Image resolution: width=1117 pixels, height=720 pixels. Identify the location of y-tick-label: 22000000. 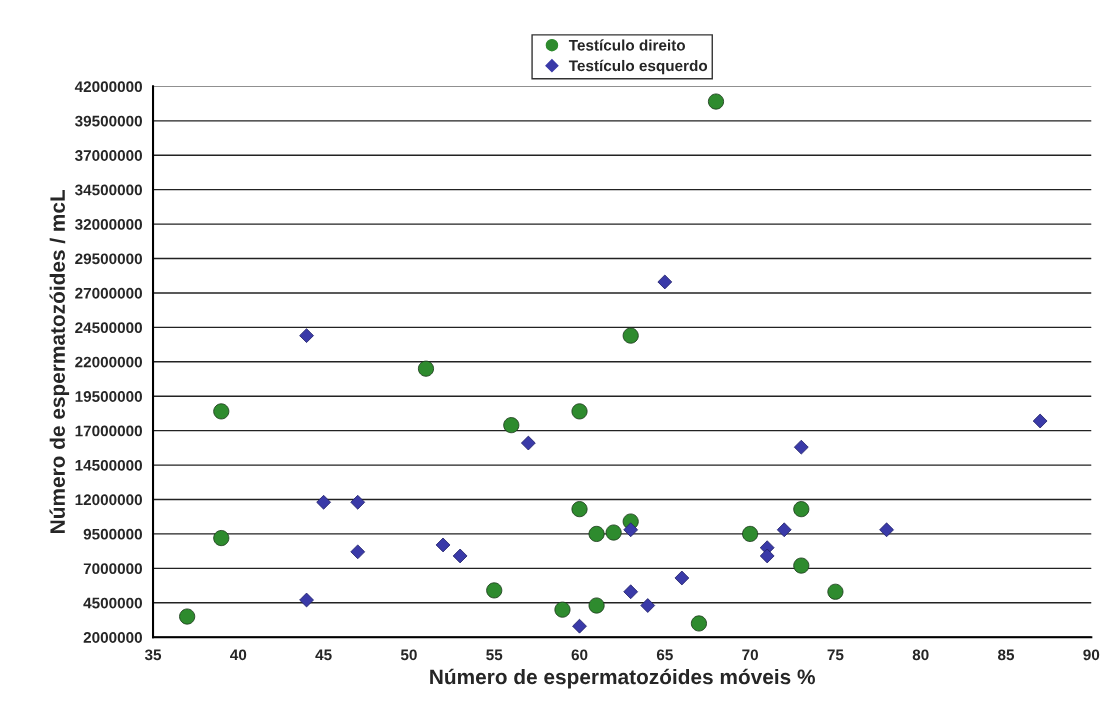
(108, 362).